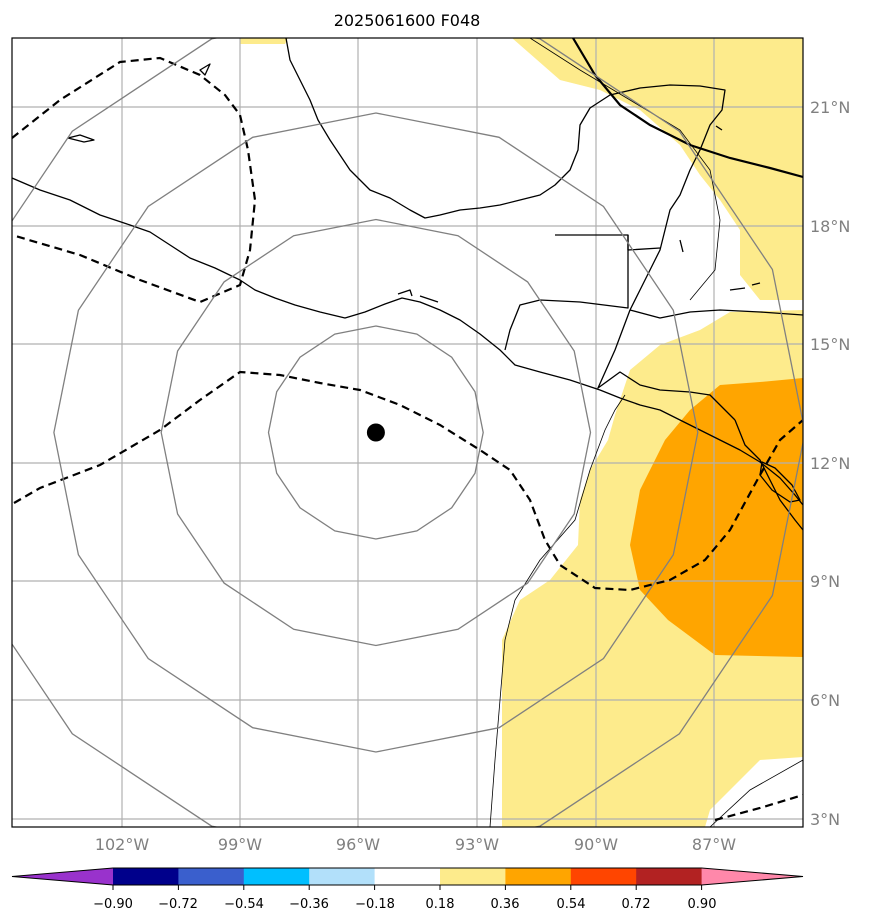  What do you see at coordinates (687, 108) in the screenshot?
I see `bold-boundary-line` at bounding box center [687, 108].